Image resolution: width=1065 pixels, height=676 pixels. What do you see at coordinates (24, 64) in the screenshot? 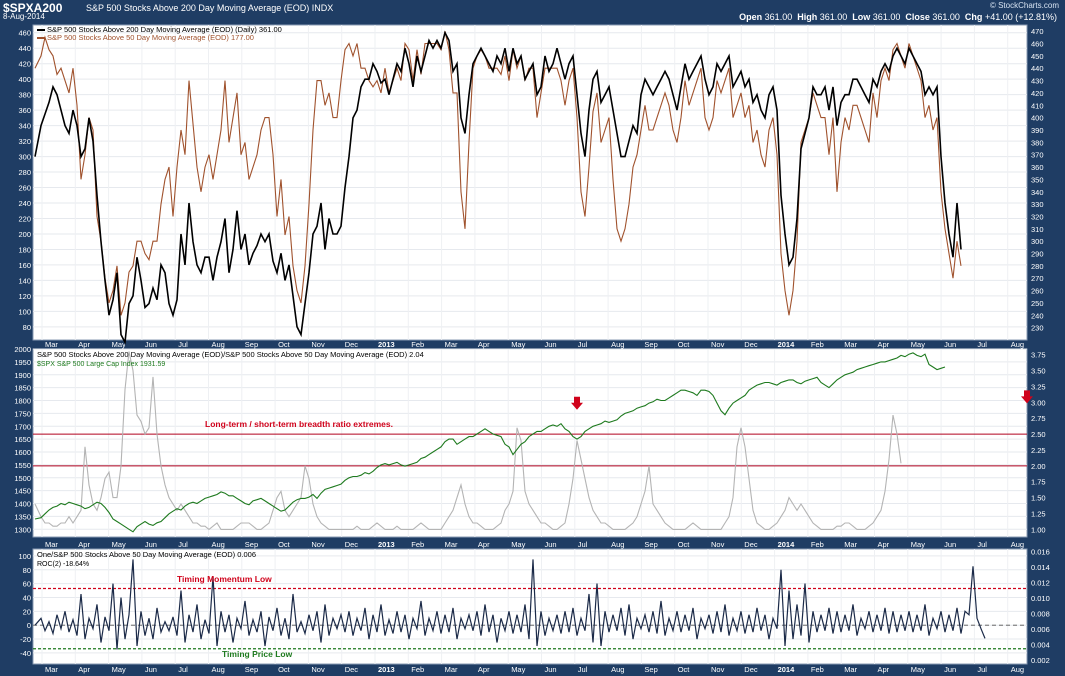
I see `left-tick-label: 420` at bounding box center [24, 64].